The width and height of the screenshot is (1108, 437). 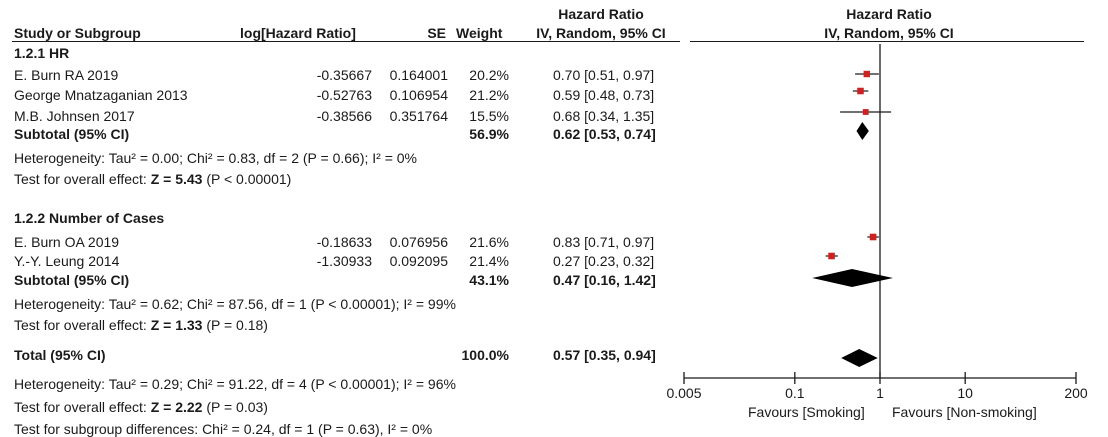 What do you see at coordinates (235, 407) in the screenshot?
I see `overall-effect-p: (P = 0.03)` at bounding box center [235, 407].